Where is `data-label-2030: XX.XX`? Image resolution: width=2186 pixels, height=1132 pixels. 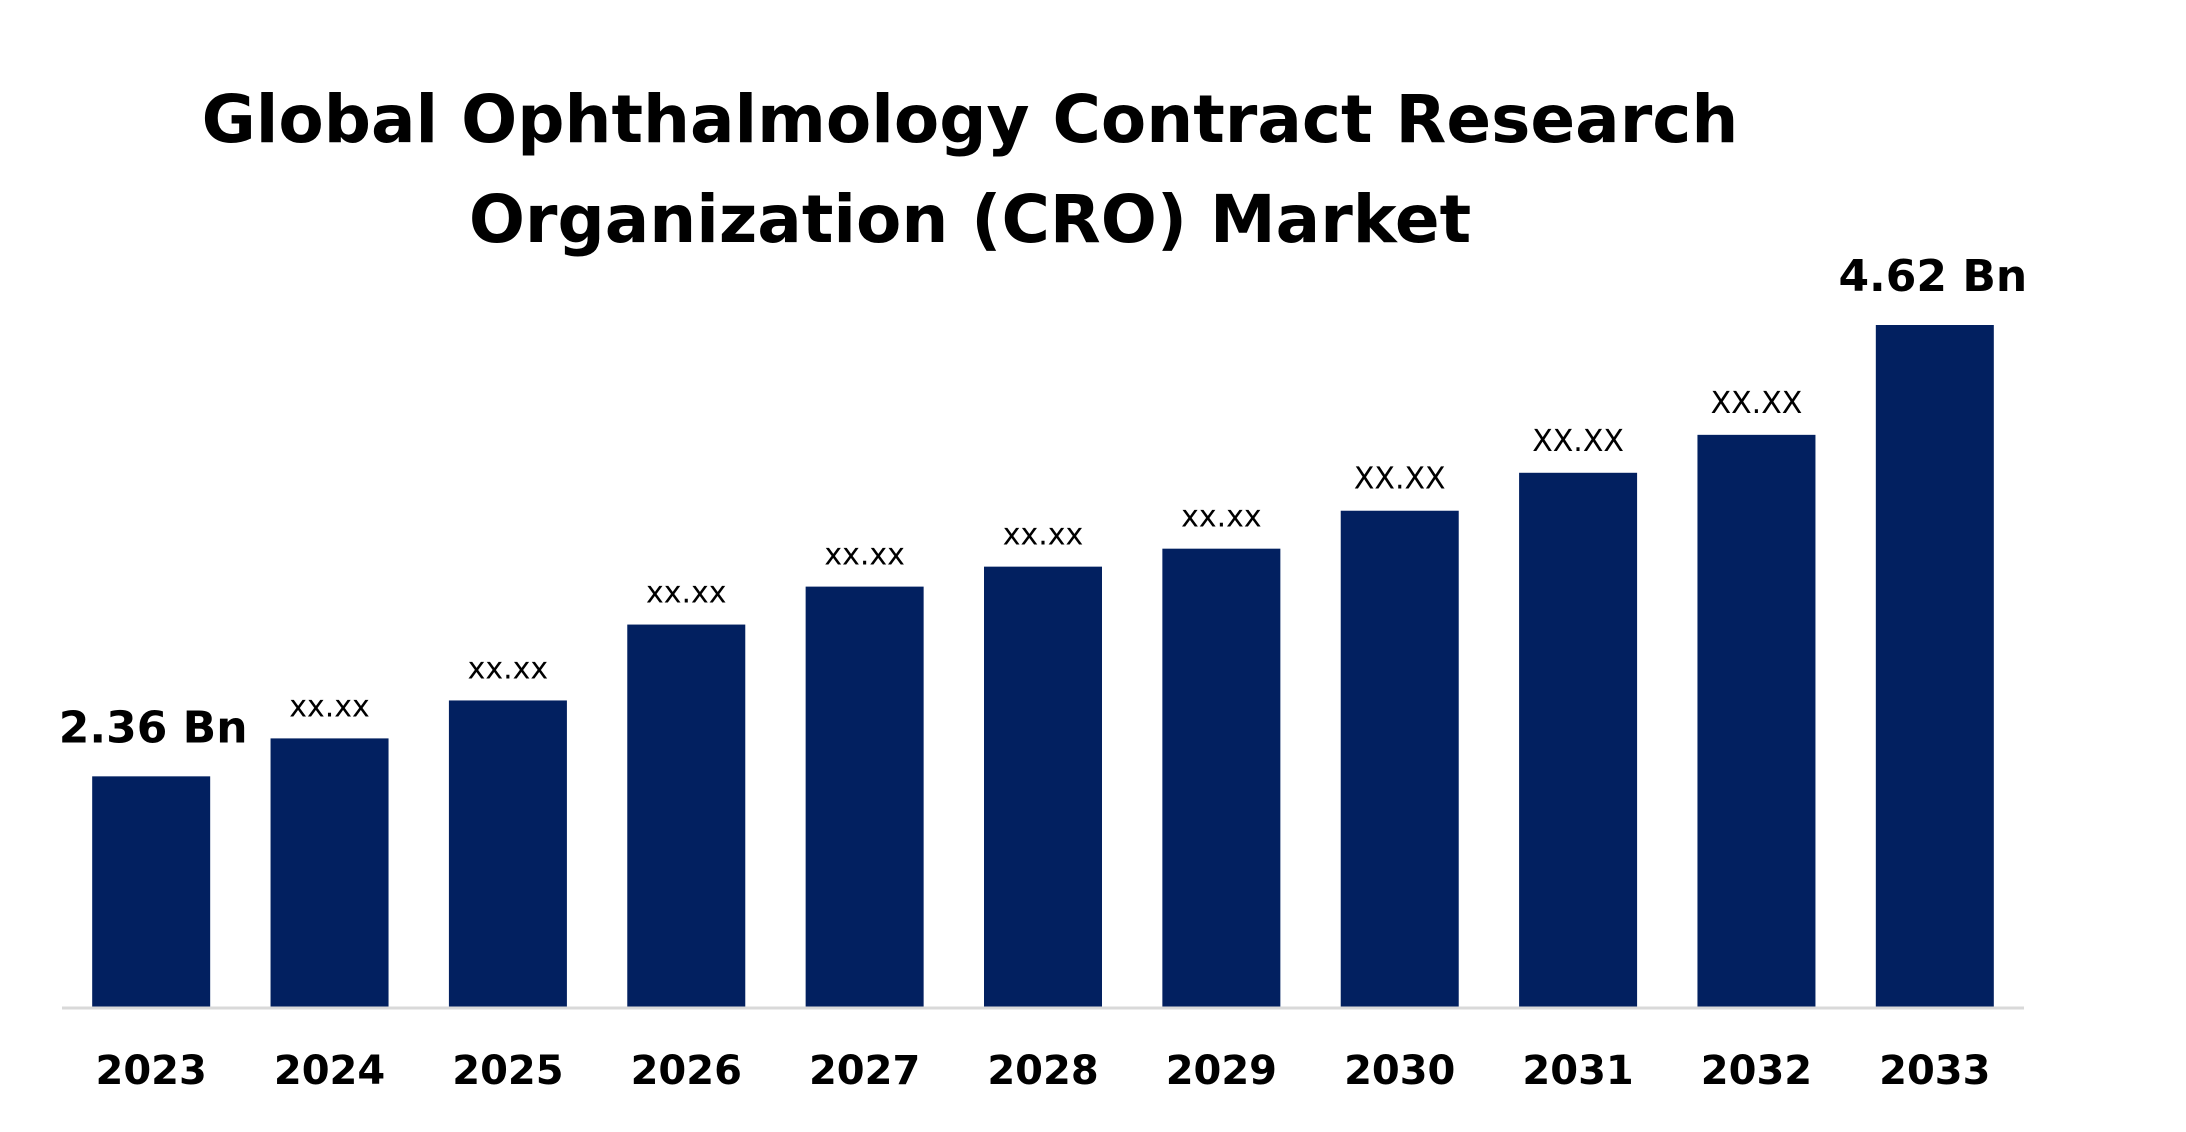 data-label-2030: XX.XX is located at coordinates (1400, 479).